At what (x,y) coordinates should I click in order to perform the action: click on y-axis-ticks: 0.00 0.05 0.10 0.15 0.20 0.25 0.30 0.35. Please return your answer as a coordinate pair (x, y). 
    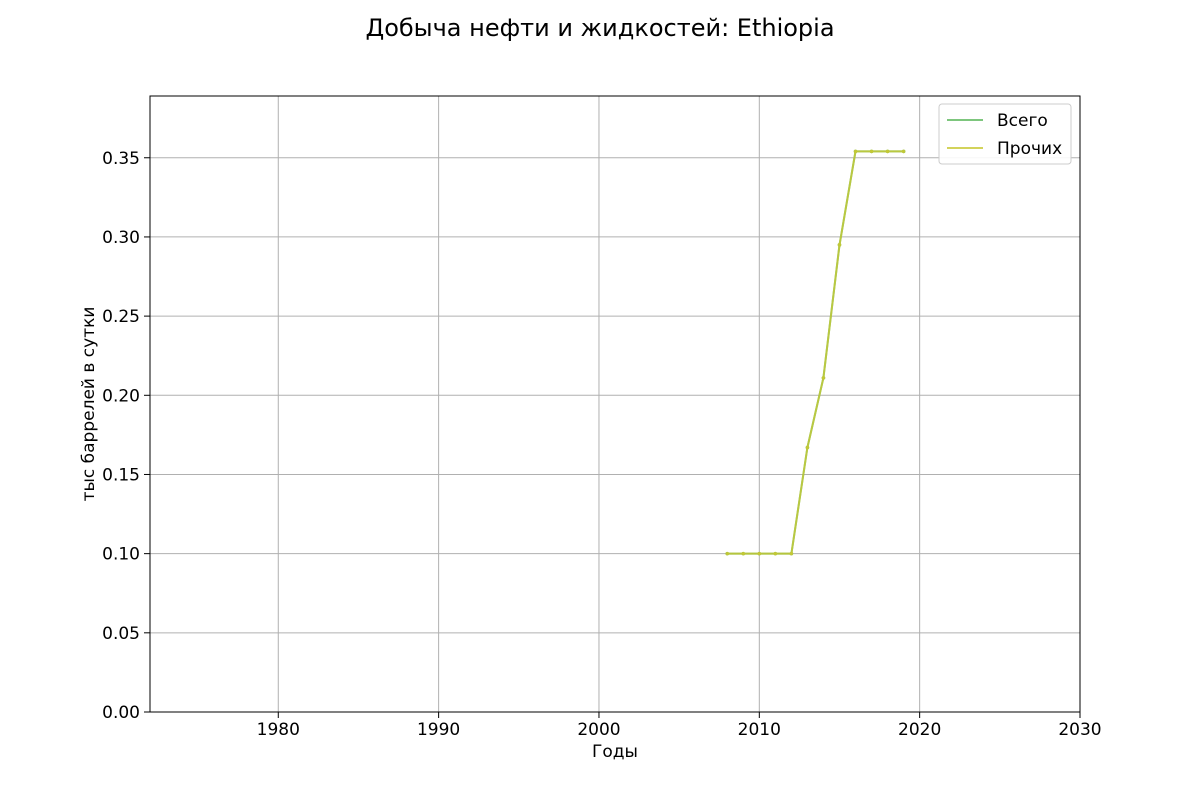
    Looking at the image, I should click on (126, 436).